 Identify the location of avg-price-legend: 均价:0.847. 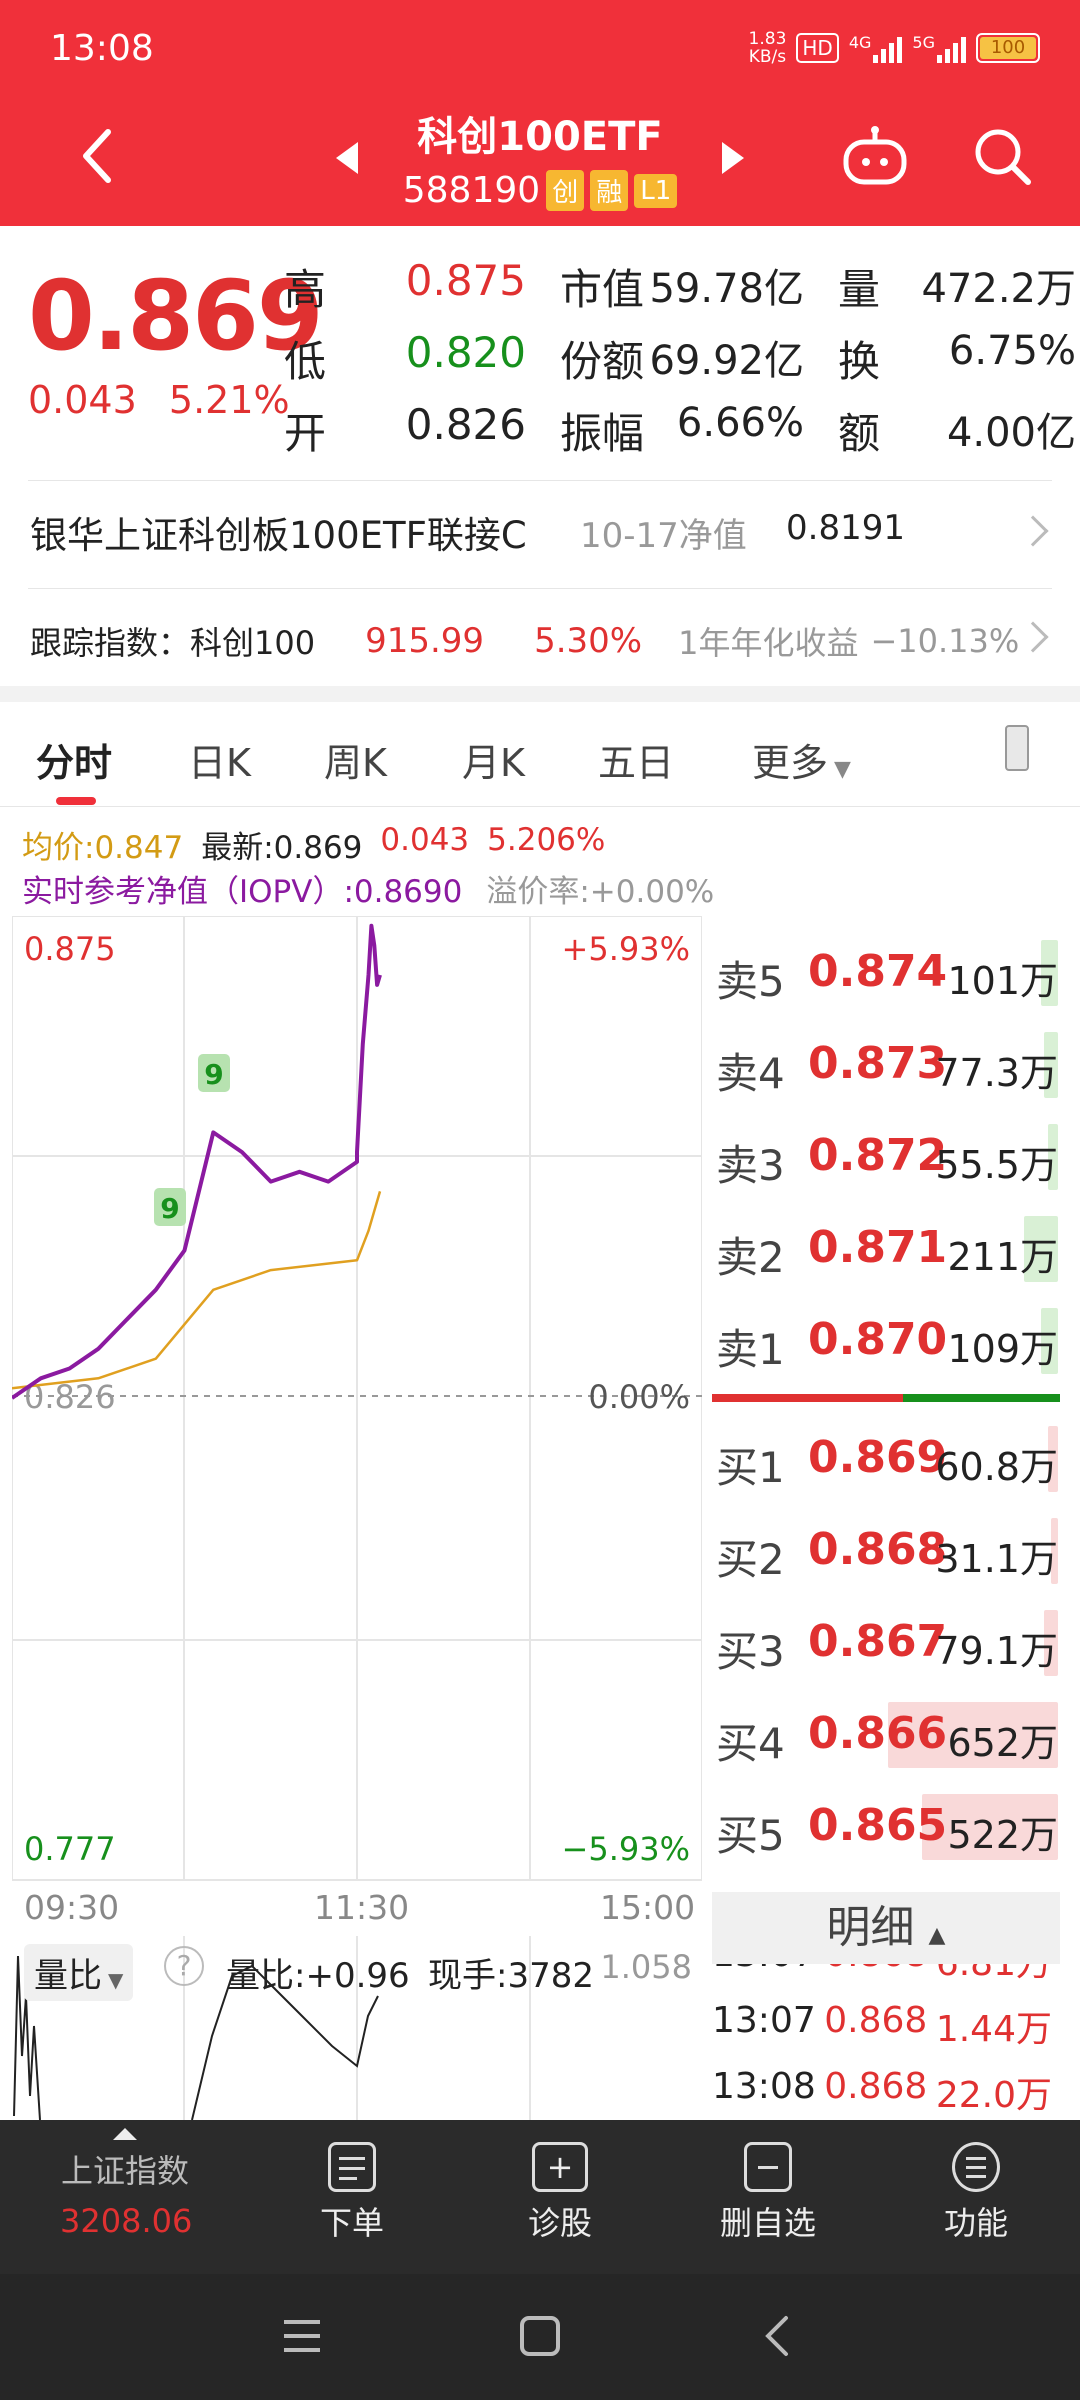
(103, 848).